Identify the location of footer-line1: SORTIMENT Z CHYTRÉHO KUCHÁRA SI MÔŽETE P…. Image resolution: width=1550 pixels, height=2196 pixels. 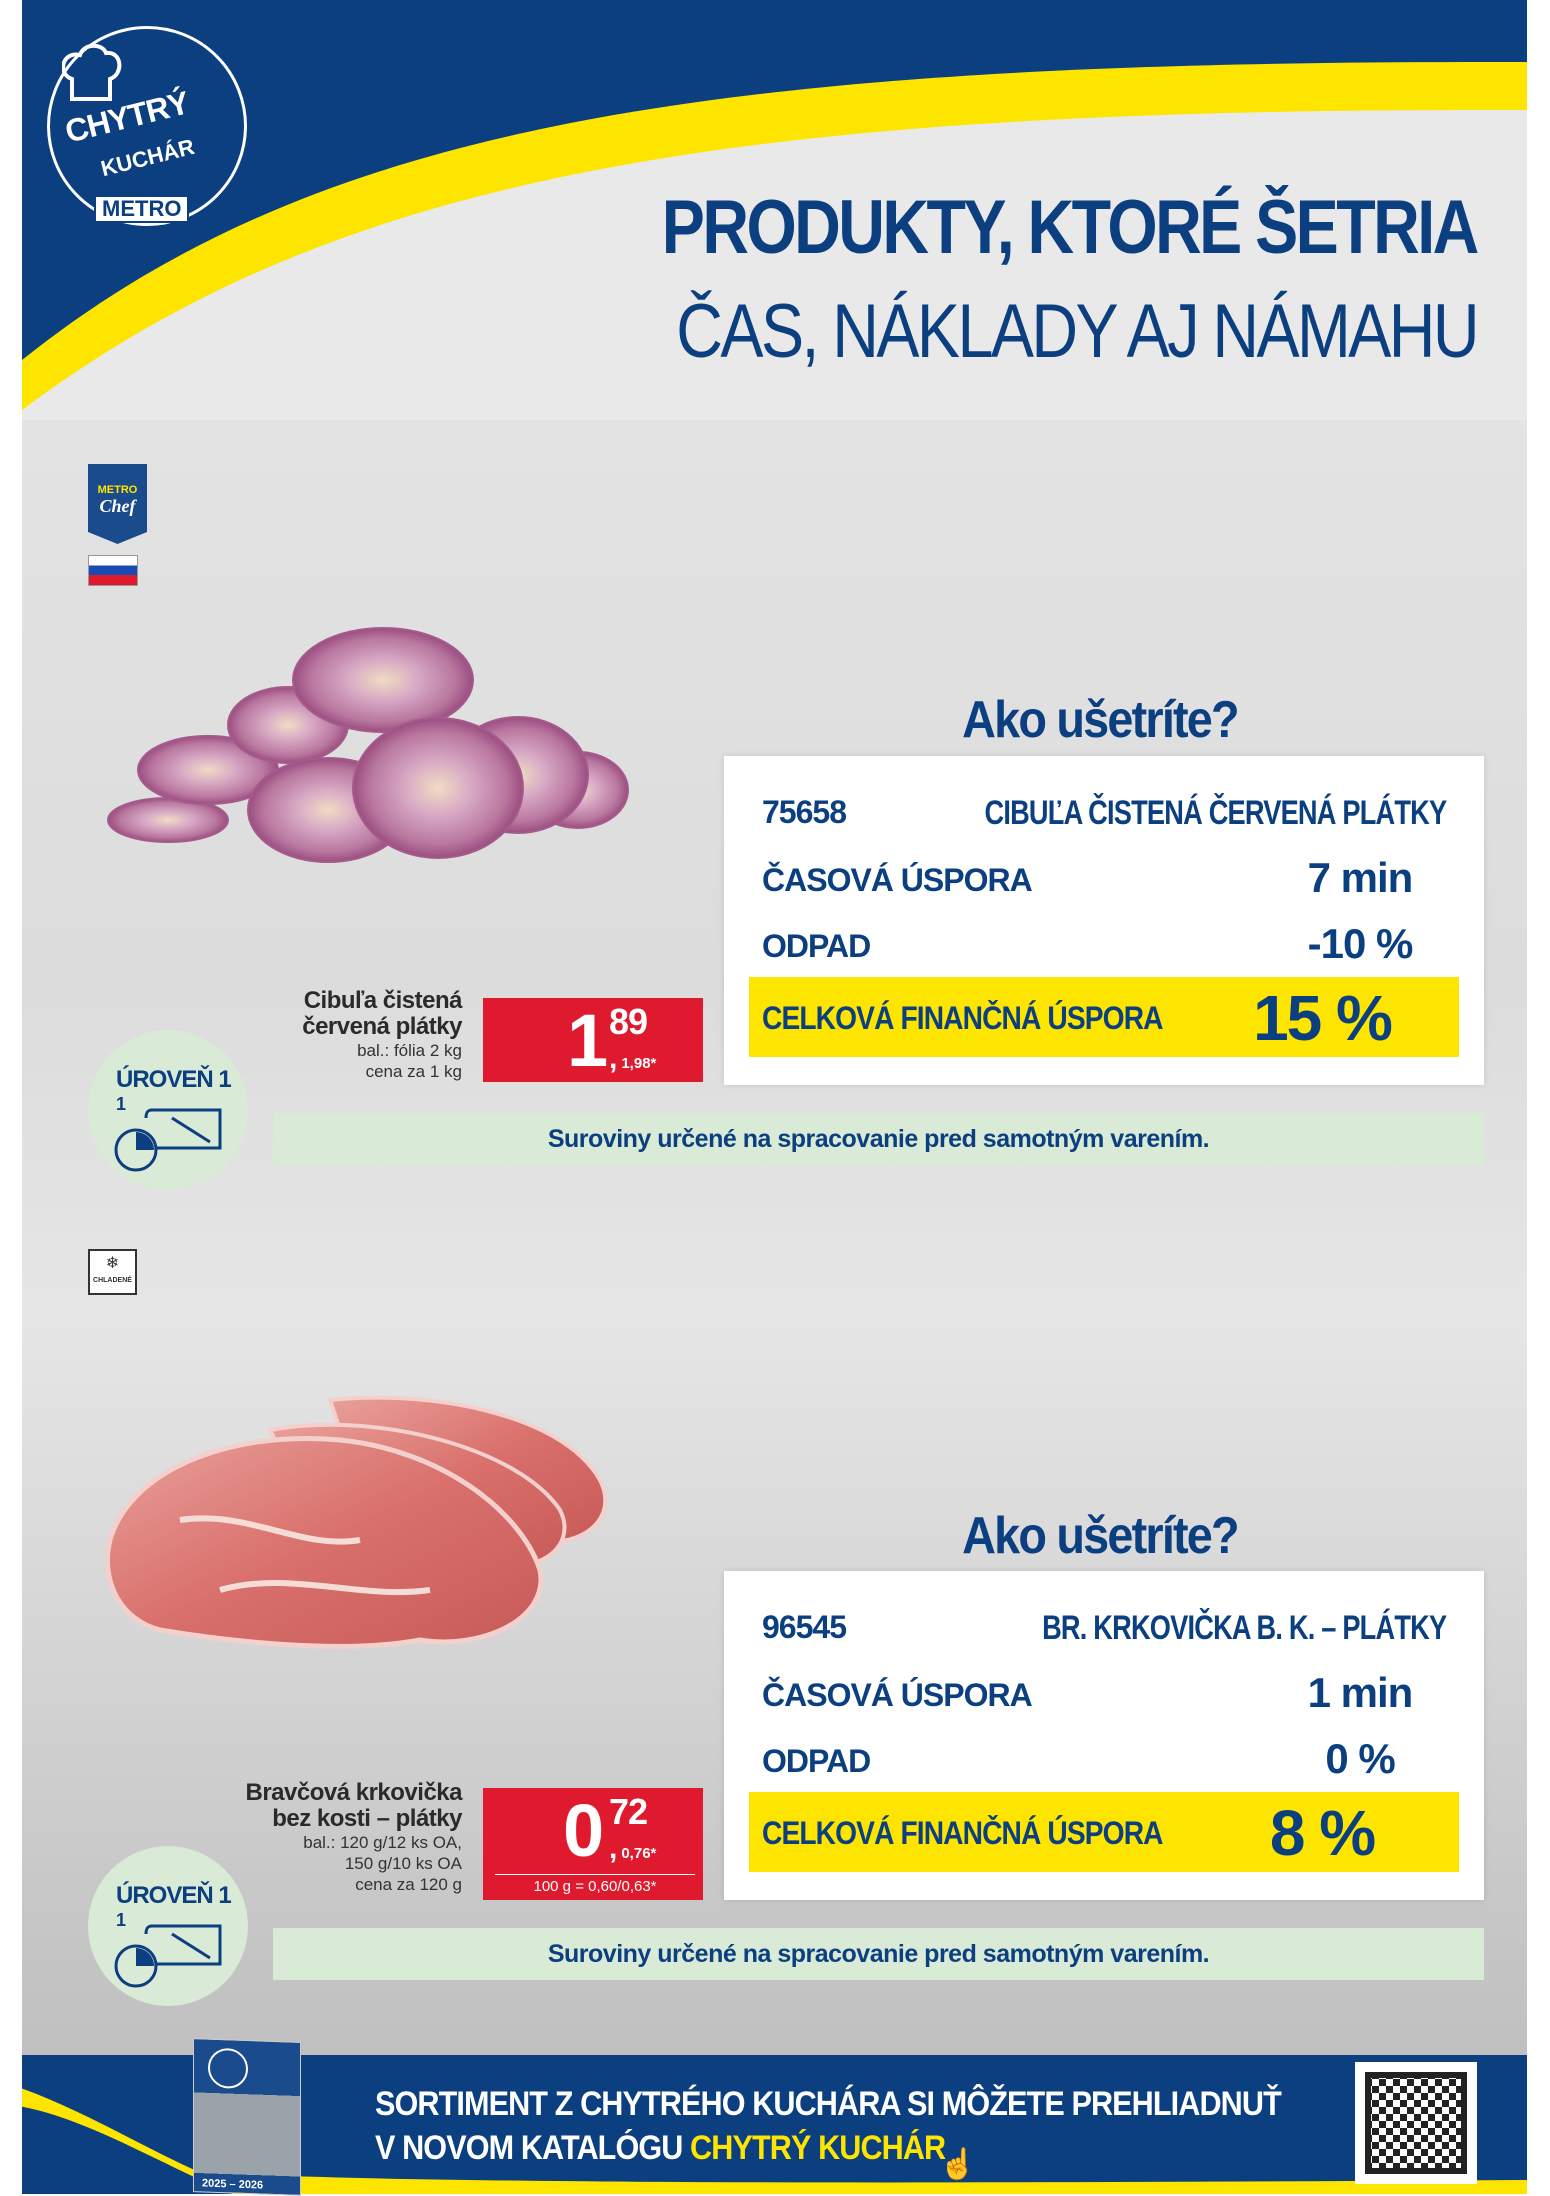
(828, 2104).